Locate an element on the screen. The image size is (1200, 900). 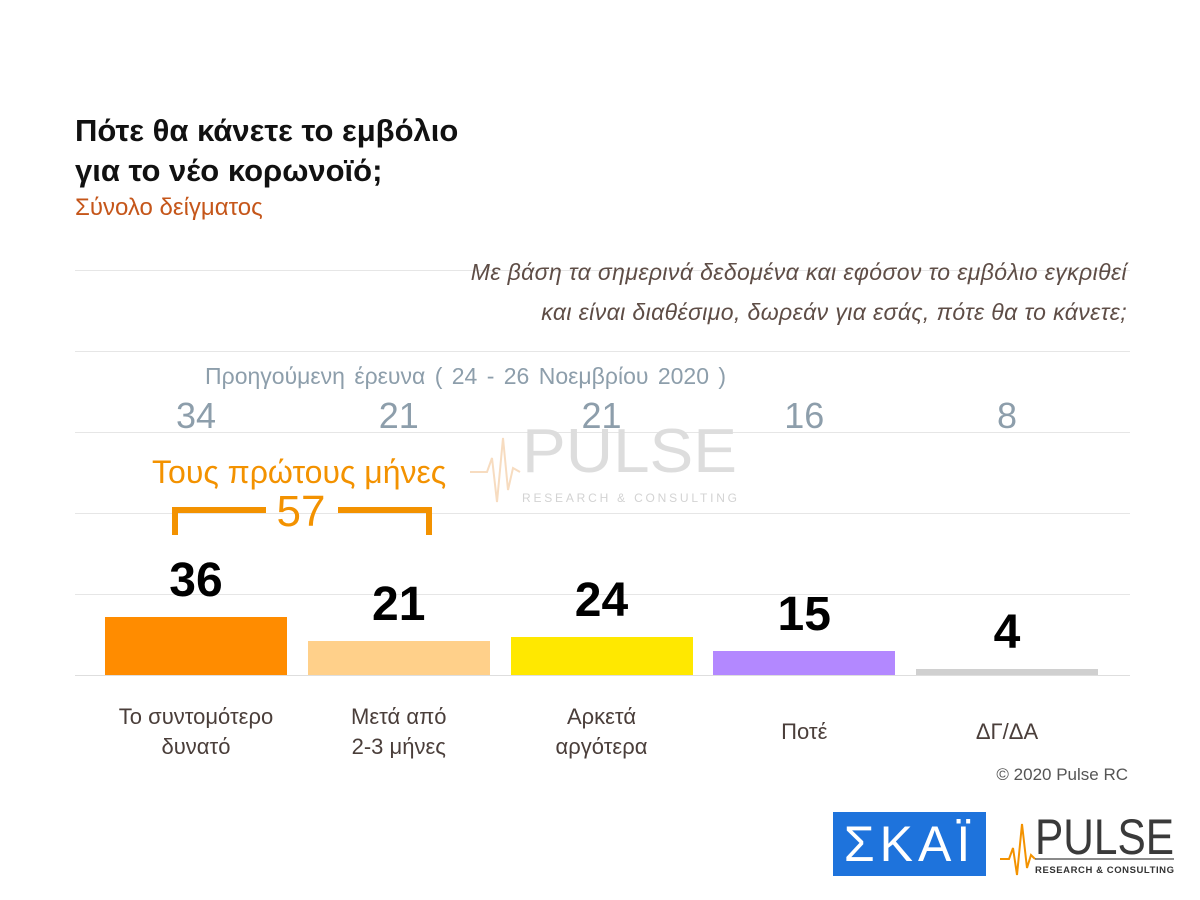
bar-value-label: 21 is located at coordinates (399, 605).